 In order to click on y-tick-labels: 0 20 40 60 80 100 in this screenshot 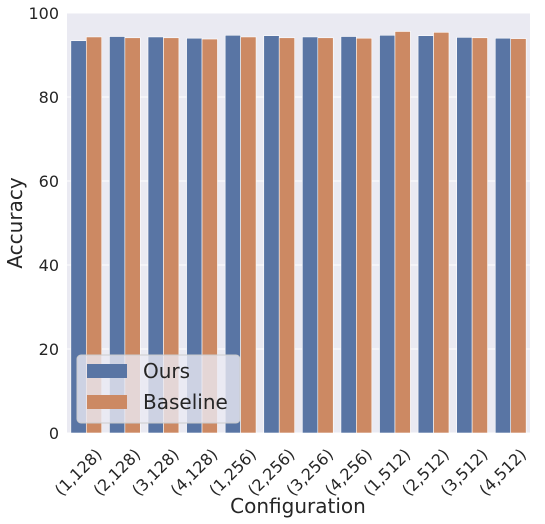, I will do `click(43, 223)`.